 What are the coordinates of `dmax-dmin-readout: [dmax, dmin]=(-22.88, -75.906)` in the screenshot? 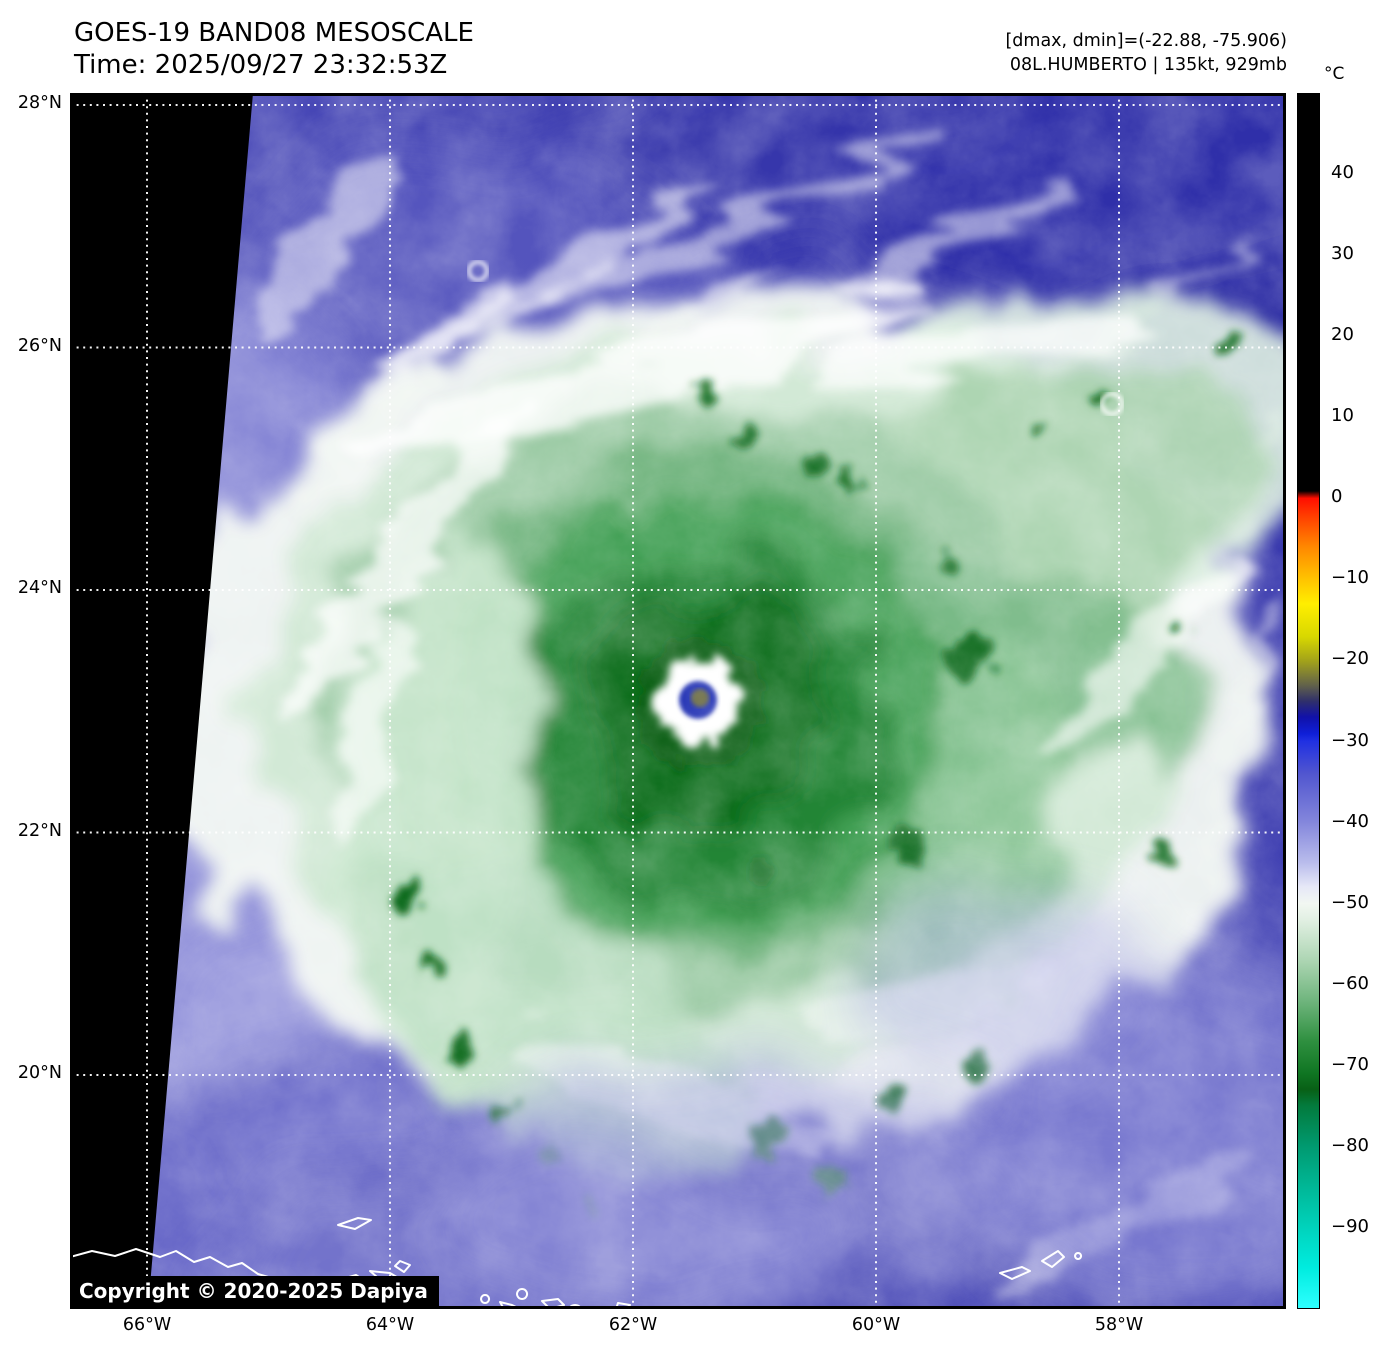 It's located at (1146, 41).